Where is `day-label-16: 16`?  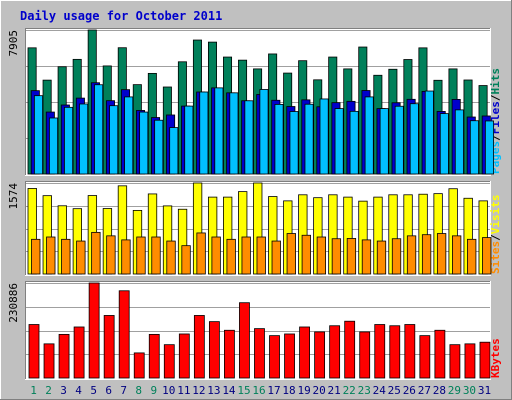
day-label-16: 16 is located at coordinates (258, 390).